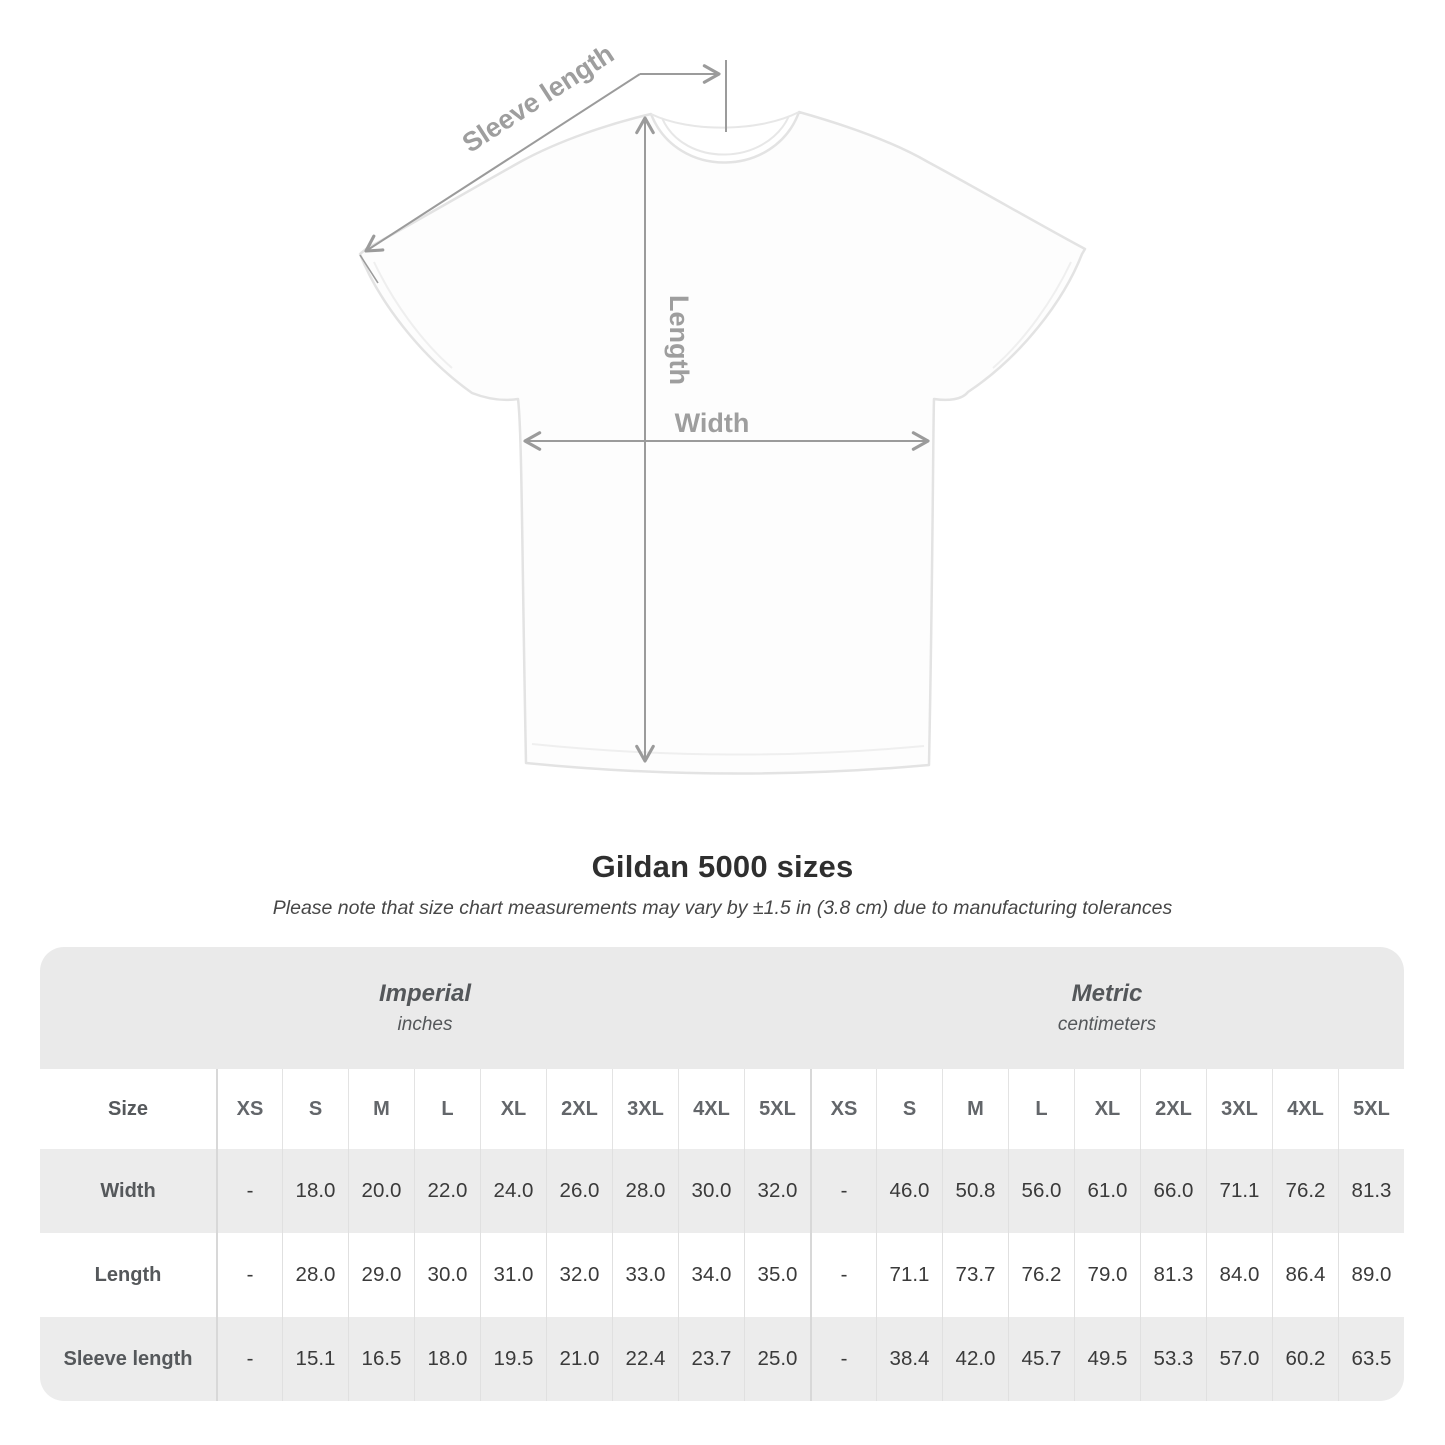  What do you see at coordinates (1107, 1191) in the screenshot?
I see `metric-value: 61.0` at bounding box center [1107, 1191].